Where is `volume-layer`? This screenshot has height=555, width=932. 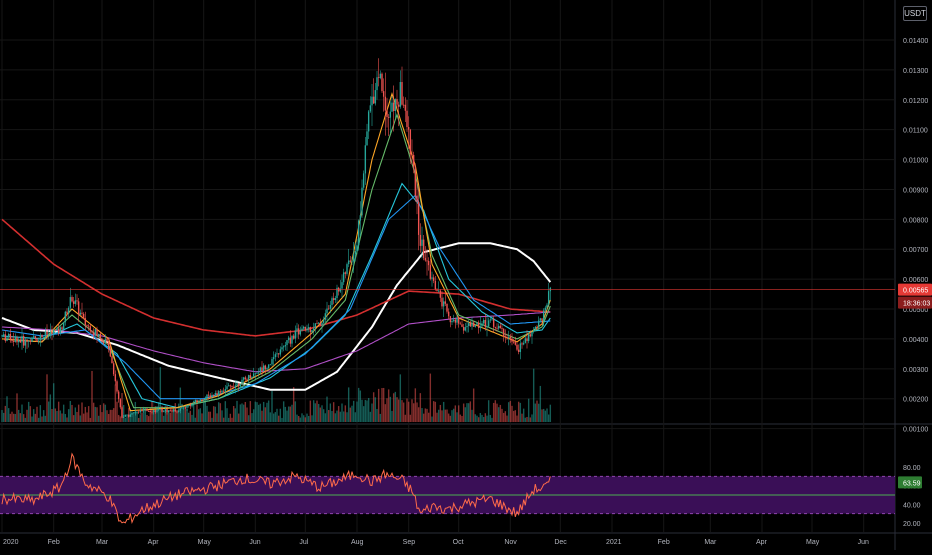 volume-layer is located at coordinates (276, 394).